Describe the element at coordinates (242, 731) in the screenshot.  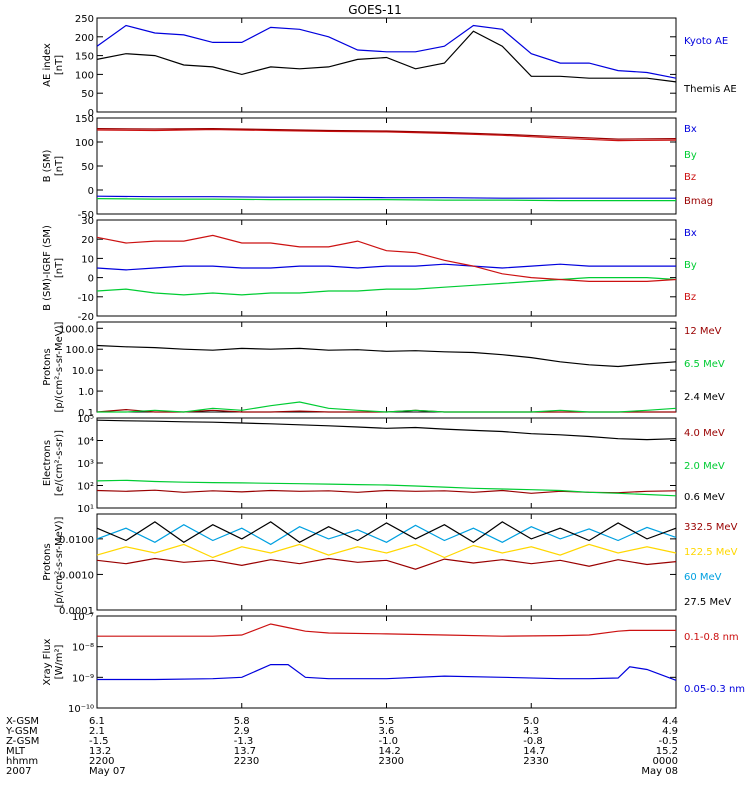
I see `ephemeris-cell: 2.9` at that location.